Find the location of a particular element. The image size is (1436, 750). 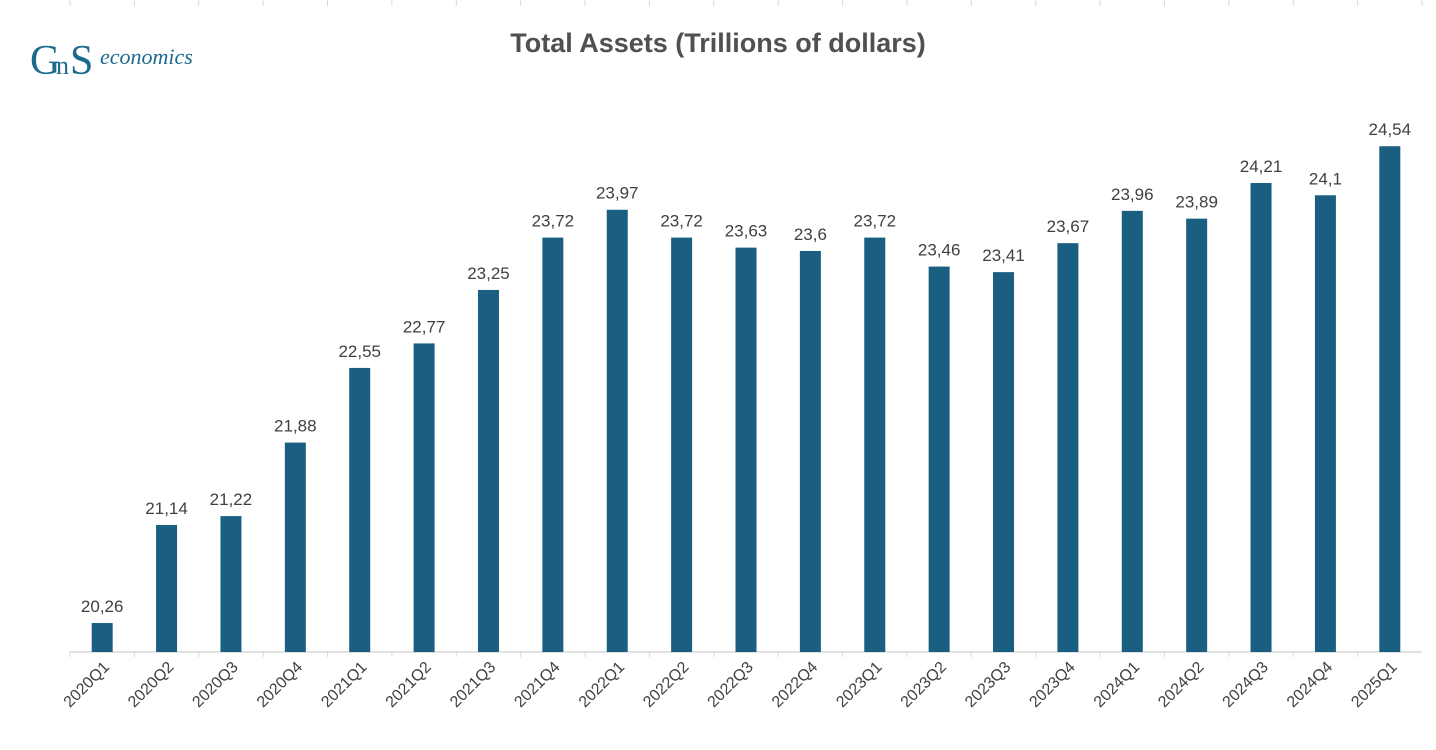

data-label-2024Q1: 23,96 is located at coordinates (1132, 194).